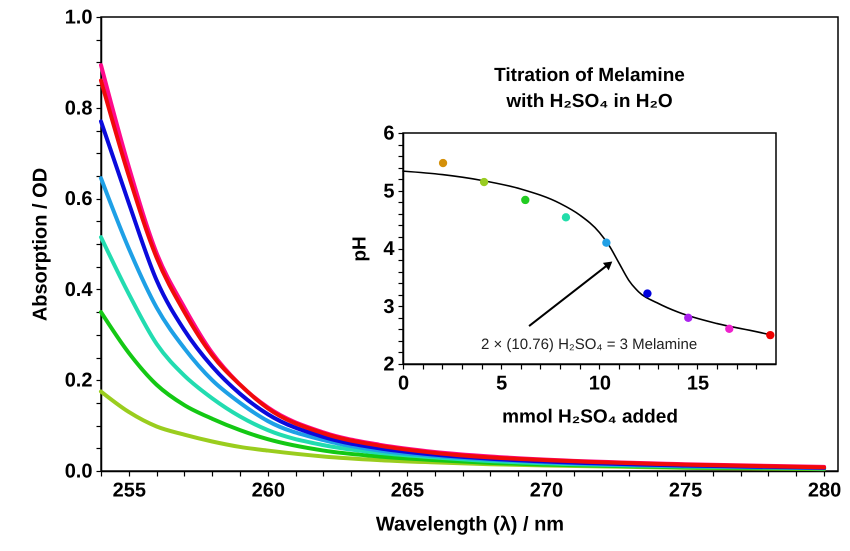 This screenshot has height=551, width=850. I want to click on x-tick-label: 0, so click(404, 383).